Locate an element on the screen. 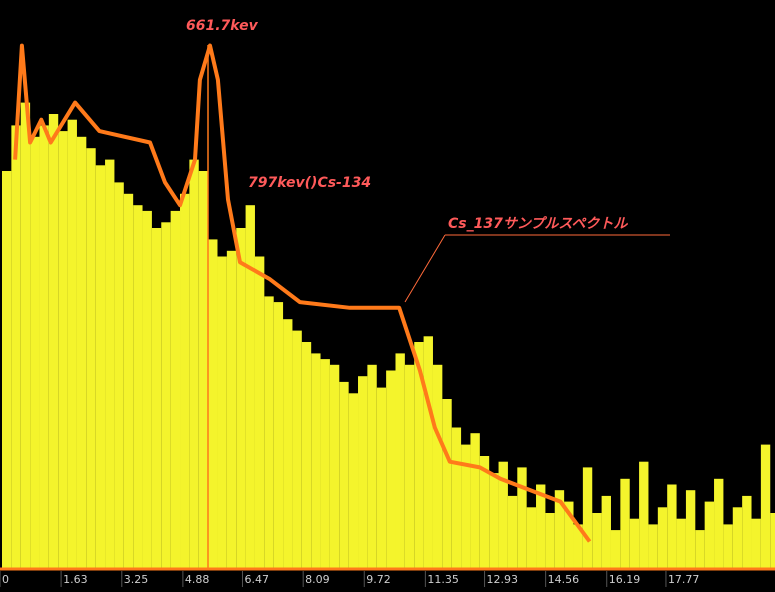 The image size is (775, 592). x-tick-label: 6.47 is located at coordinates (256, 579).